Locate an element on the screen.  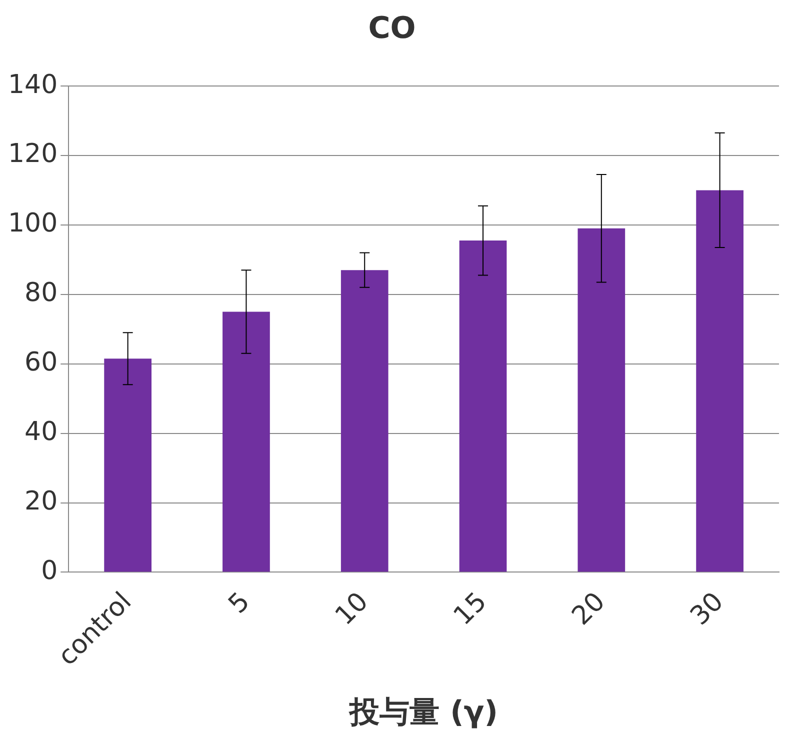
y-tick-label: 0 is located at coordinates (49, 571).